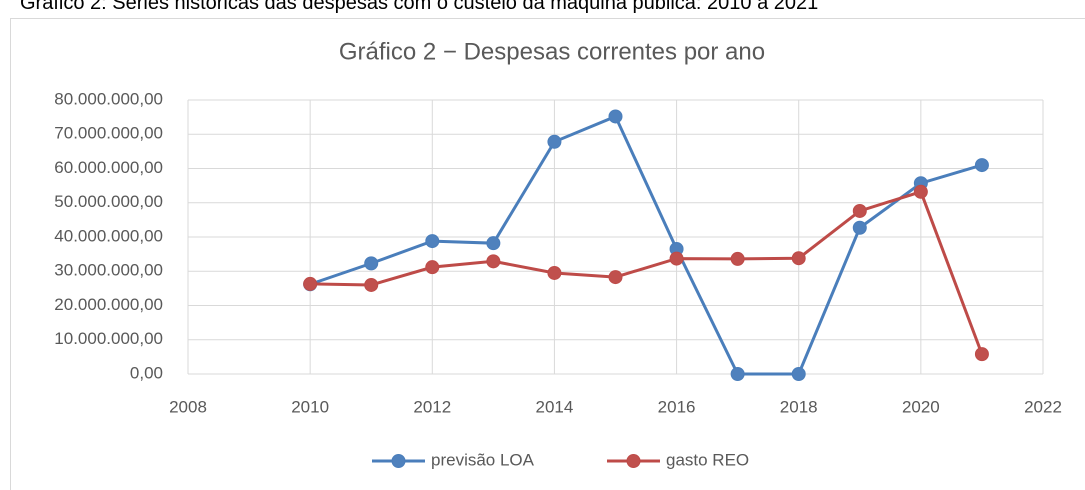  Describe the element at coordinates (108, 338) in the screenshot. I see `y-tick-label: 10.000.000,00` at that location.